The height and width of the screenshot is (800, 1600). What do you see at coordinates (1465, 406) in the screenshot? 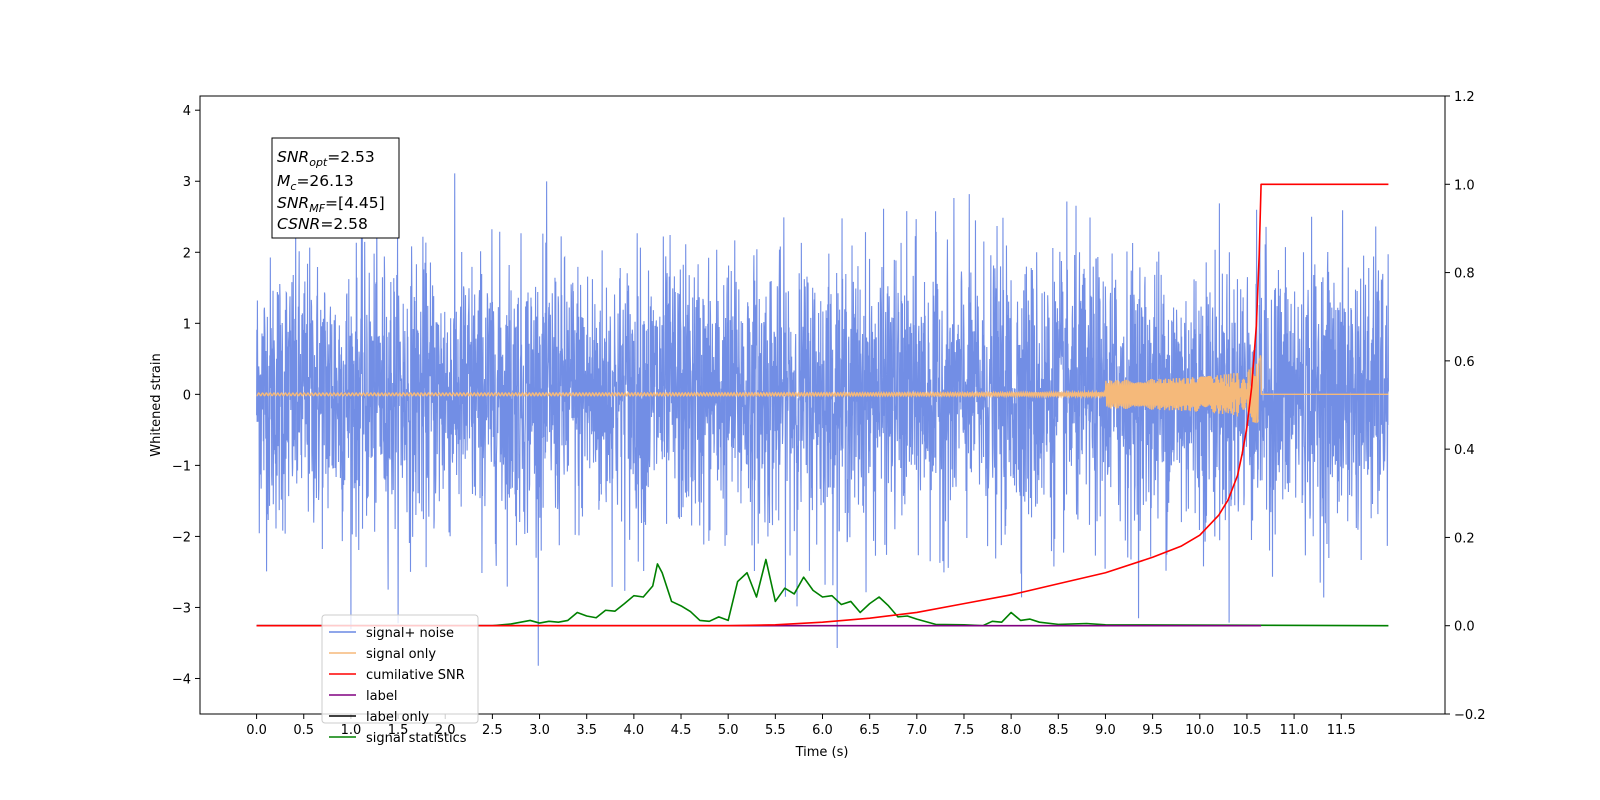
I see `y-right-axis-ticks: −0.2 0.0 0.2 0.4 0.6 0.8 1.0 1.2` at bounding box center [1465, 406].